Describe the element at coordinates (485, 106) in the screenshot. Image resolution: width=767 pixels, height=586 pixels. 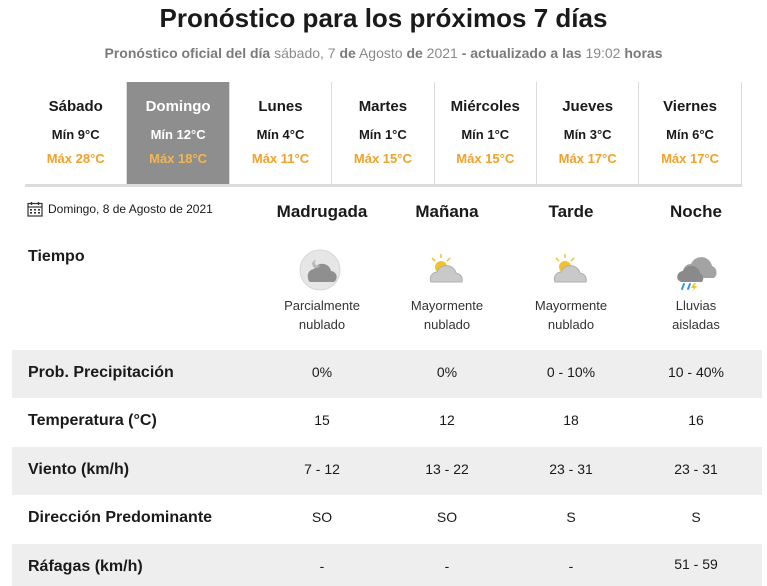
I see `day-name: Miércoles` at that location.